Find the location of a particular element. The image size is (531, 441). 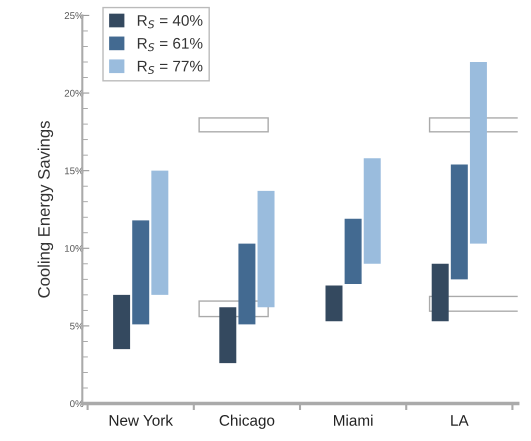

legend-label: R$_{S}$ = 77% is located at coordinates (170, 67).